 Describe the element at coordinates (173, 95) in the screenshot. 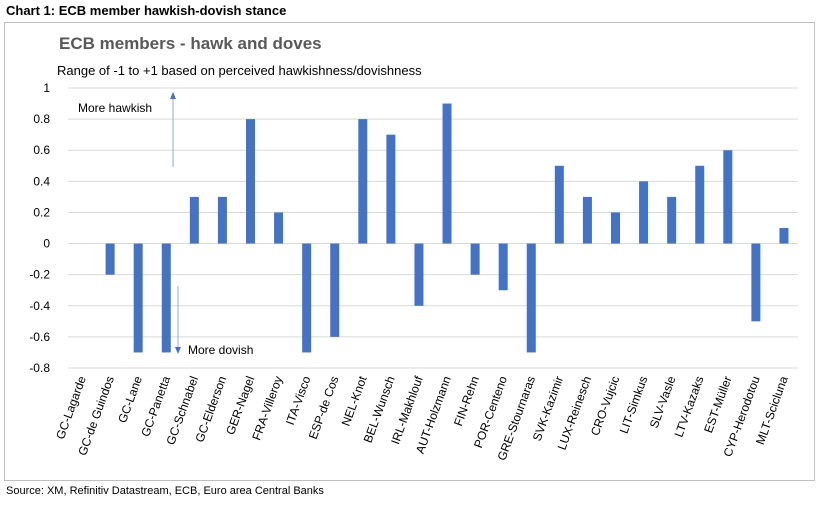

I see `hawkish-arrow-head` at that location.